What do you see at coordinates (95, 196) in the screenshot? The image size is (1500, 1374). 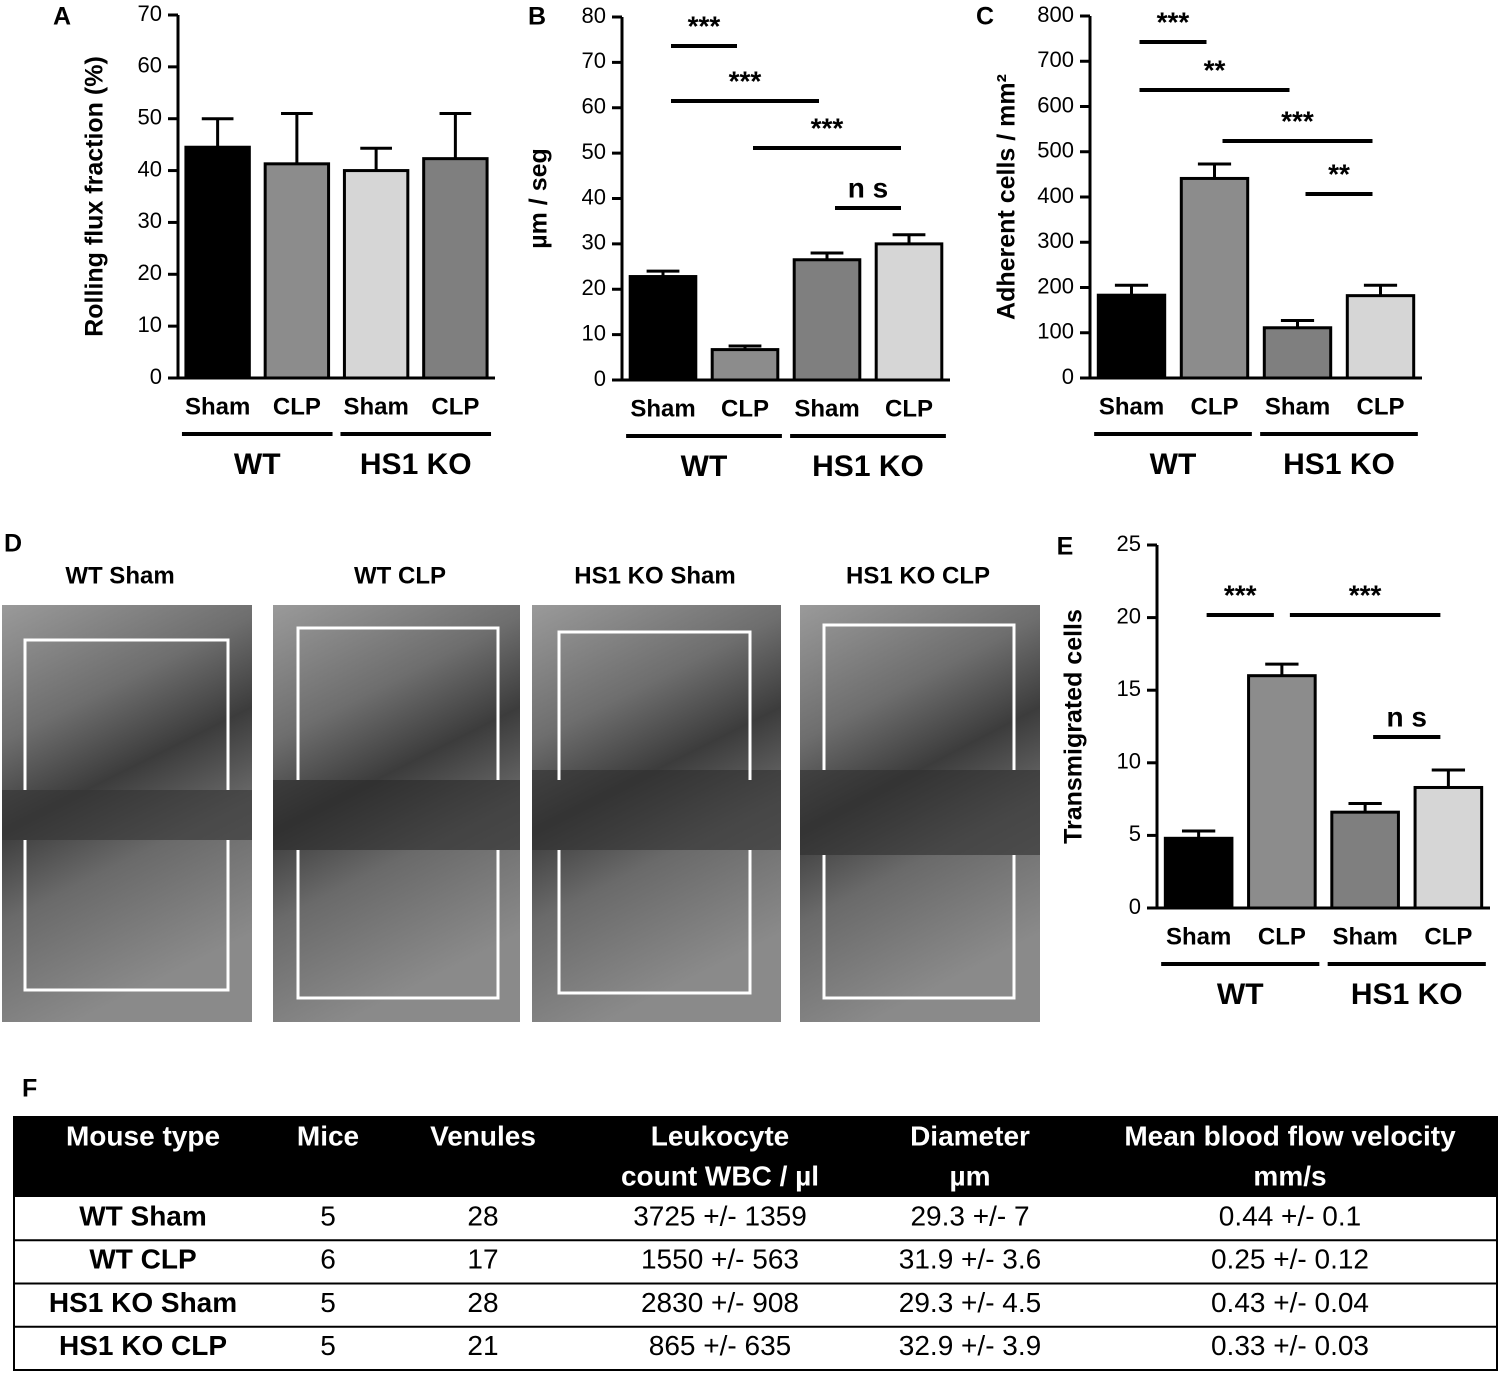 I see `y-axis-label: Rolling flux fraction (%)` at bounding box center [95, 196].